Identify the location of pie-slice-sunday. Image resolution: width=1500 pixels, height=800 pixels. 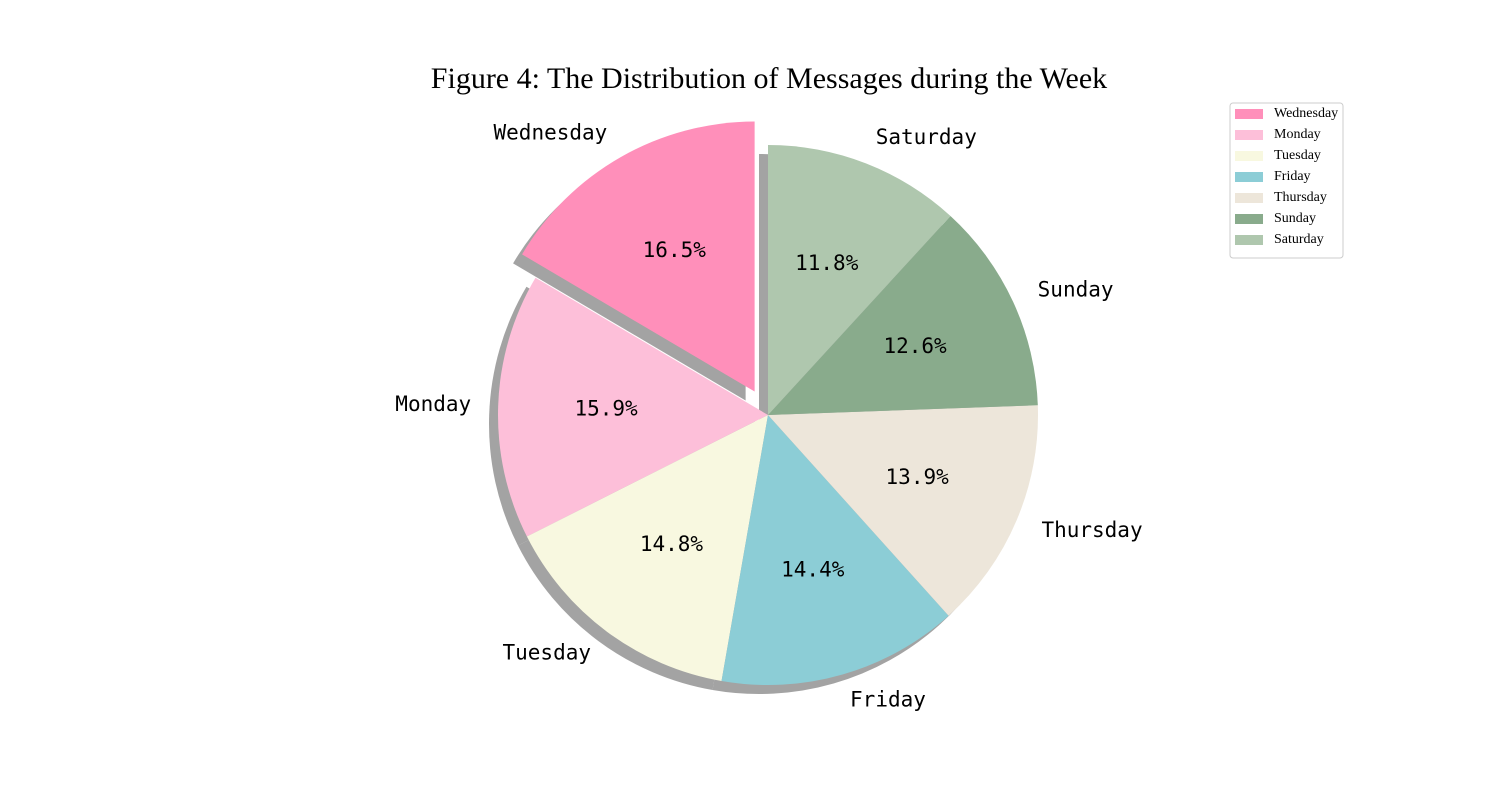
(903, 315).